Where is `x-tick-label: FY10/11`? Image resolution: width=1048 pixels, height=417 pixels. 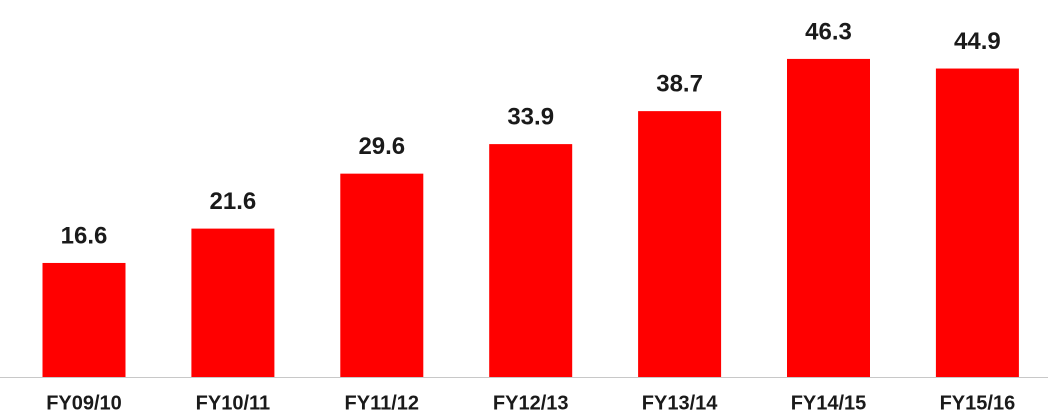
x-tick-label: FY10/11 is located at coordinates (233, 403).